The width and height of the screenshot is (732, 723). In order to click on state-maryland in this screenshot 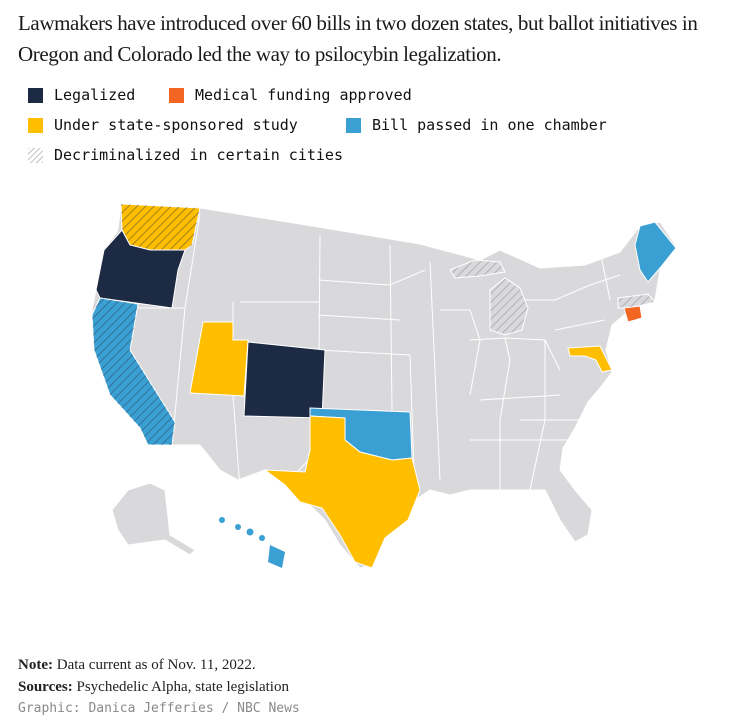, I will do `click(590, 359)`.